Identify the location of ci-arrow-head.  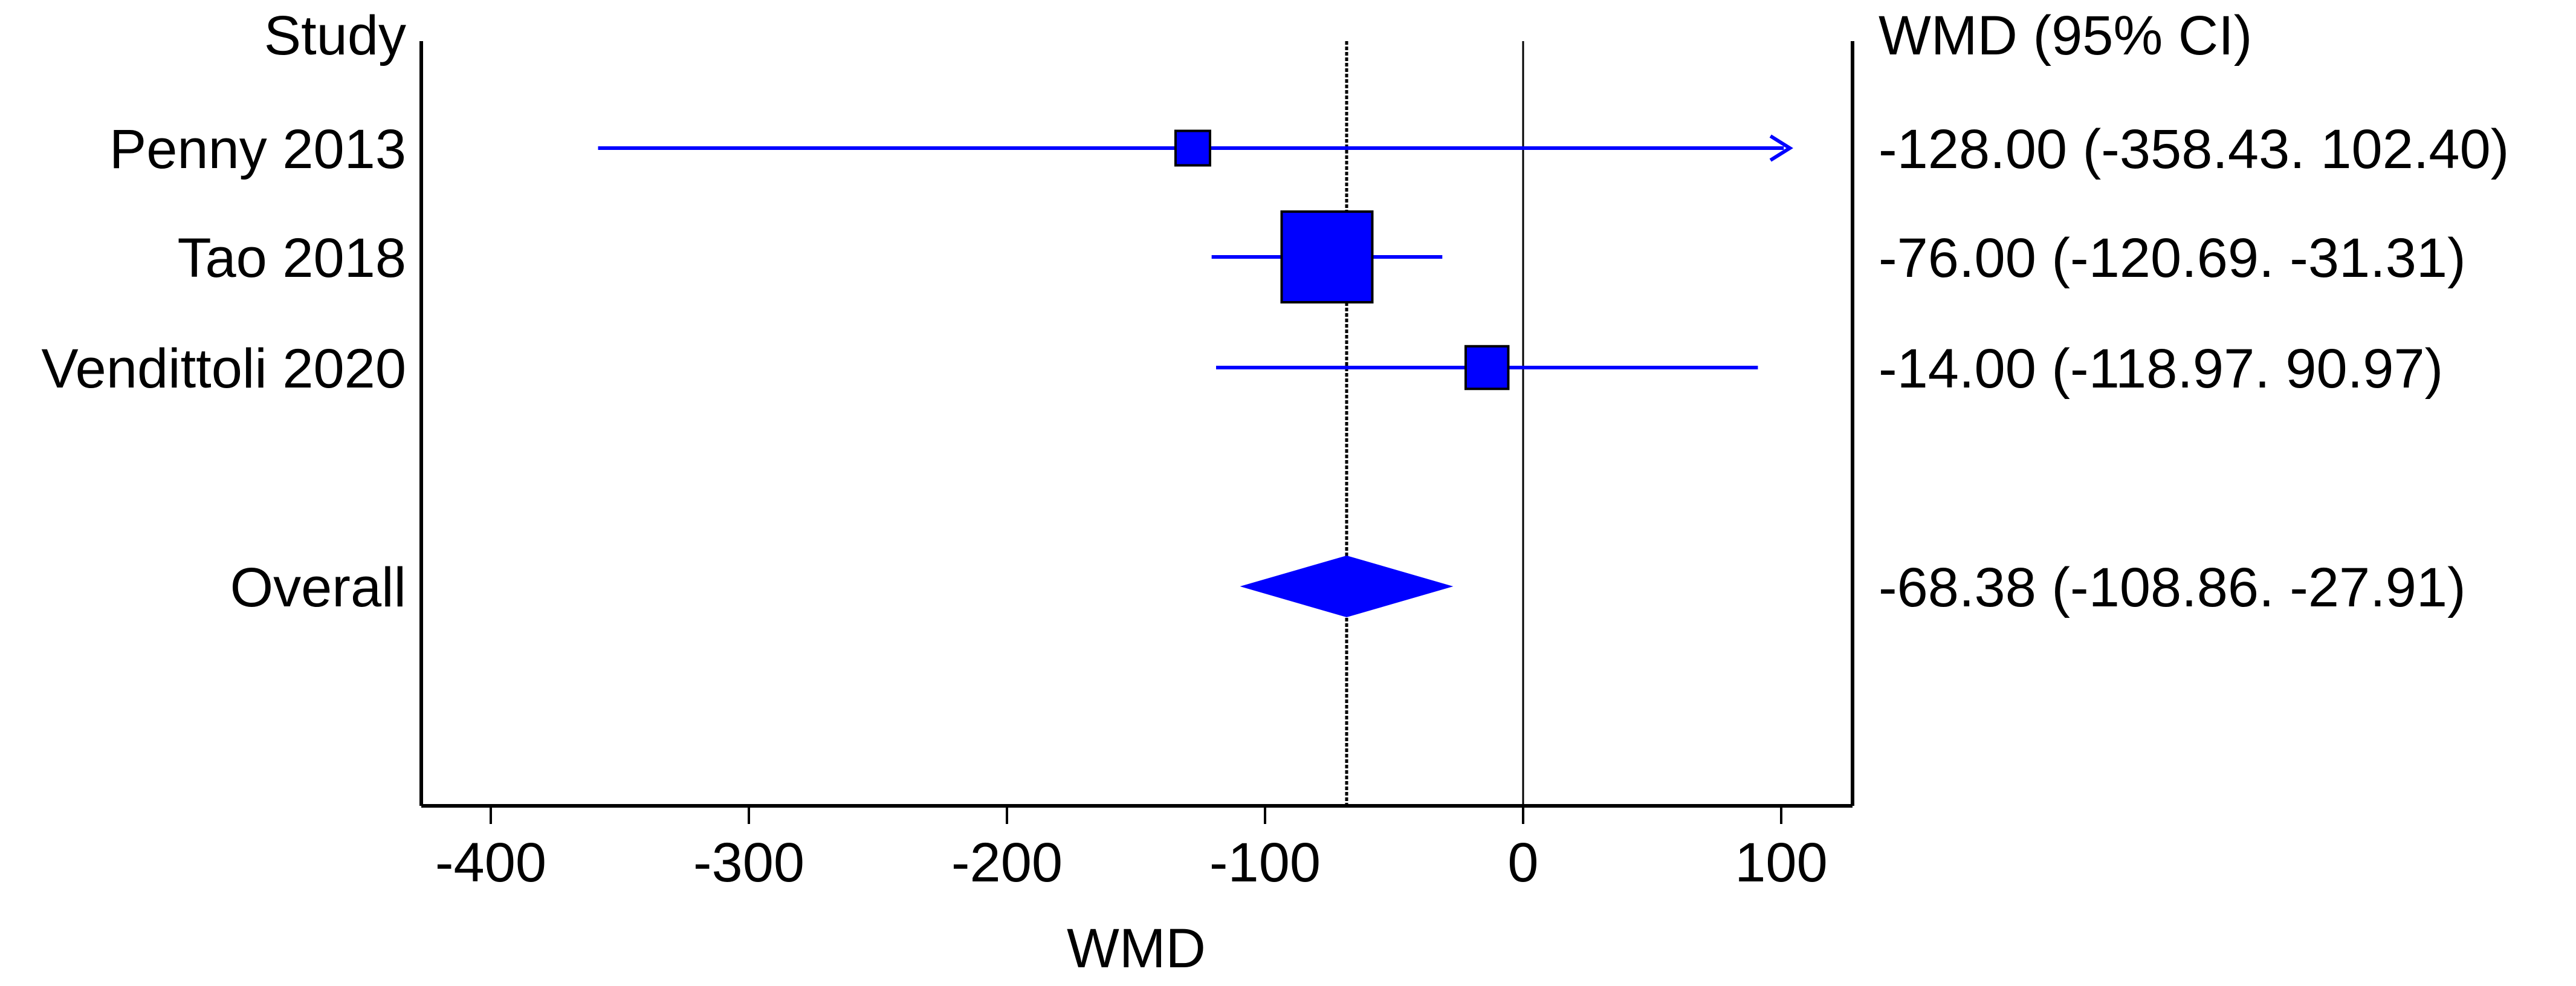
(1781, 148).